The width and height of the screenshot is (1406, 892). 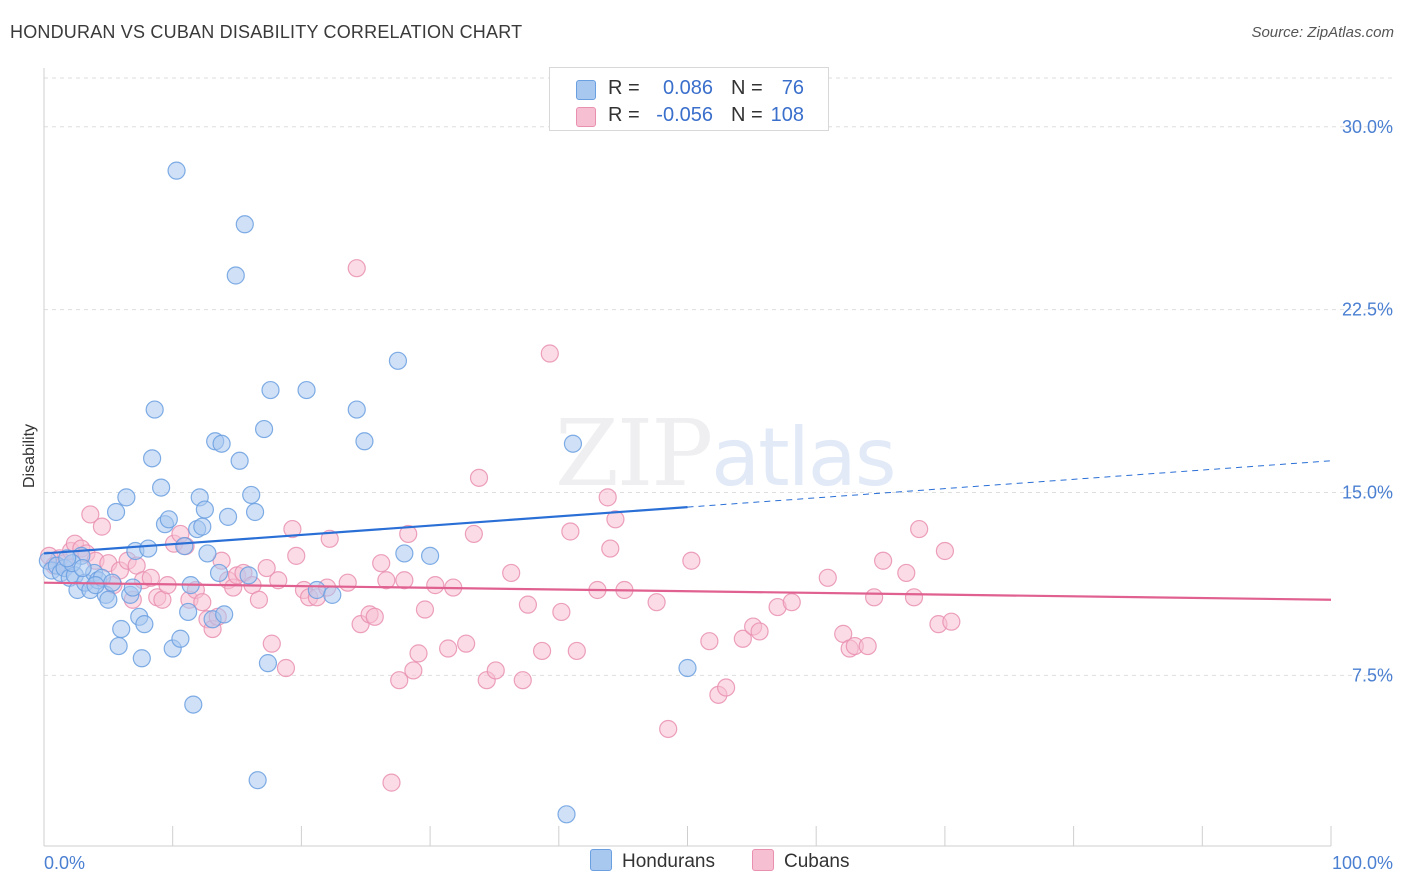 I want to click on y-tick-label: 30.0%, so click(x=1367, y=127).